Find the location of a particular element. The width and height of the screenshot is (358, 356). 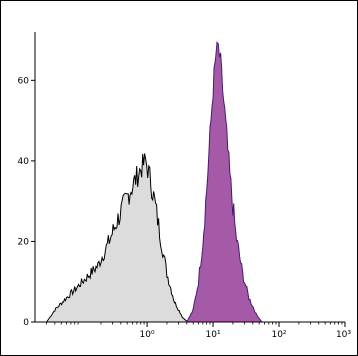

x-tick-label: 10⁰ is located at coordinates (147, 335).